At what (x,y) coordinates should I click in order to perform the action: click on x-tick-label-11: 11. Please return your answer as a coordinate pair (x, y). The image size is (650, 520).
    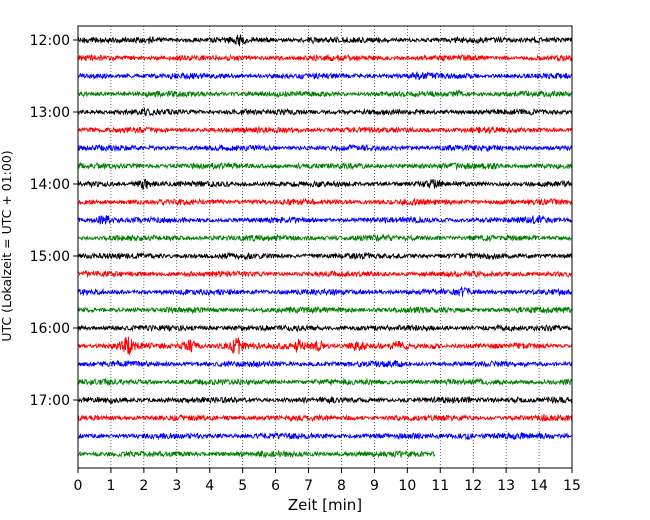
    Looking at the image, I should click on (440, 486).